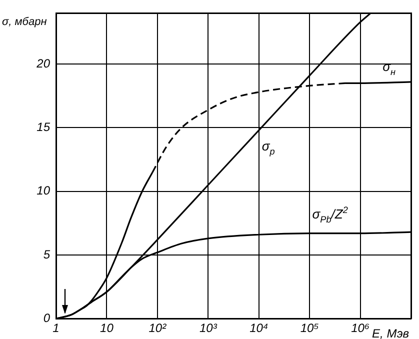  Describe the element at coordinates (46, 317) in the screenshot. I see `y-tick-label: 0` at that location.